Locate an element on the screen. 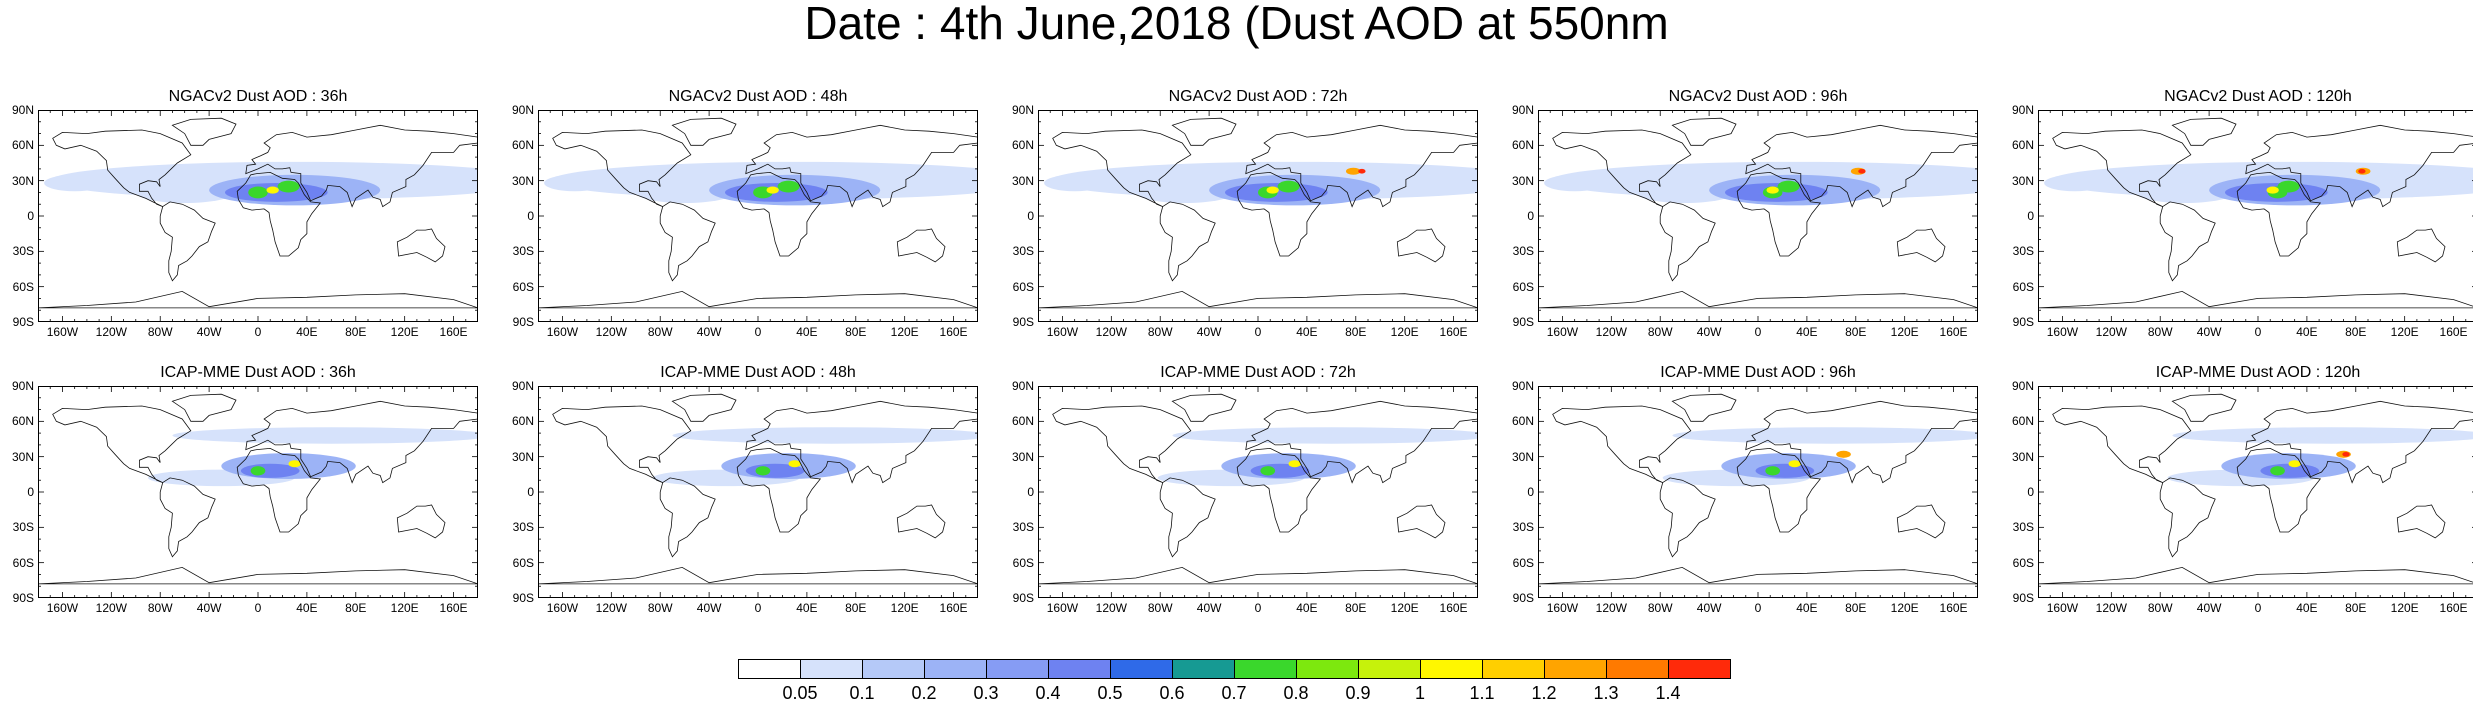 The height and width of the screenshot is (703, 2473). lon-label: 80E is located at coordinates (1856, 332).